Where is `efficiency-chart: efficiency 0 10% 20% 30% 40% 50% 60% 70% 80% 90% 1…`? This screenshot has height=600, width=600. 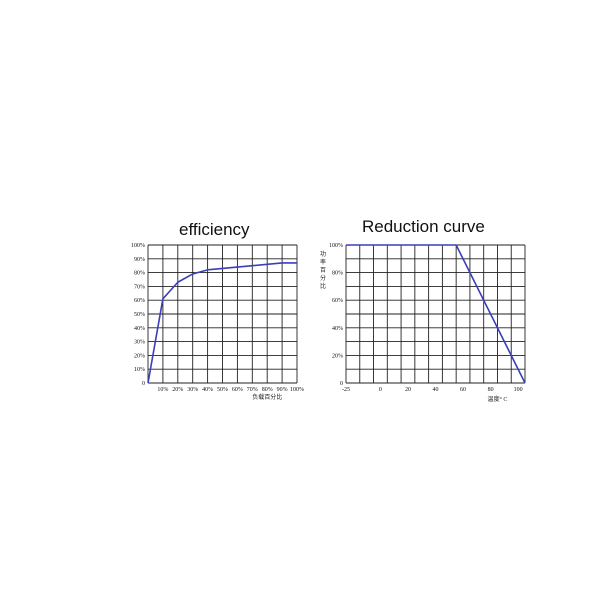
efficiency-chart: efficiency 0 10% 20% 30% 40% 50% 60% 70% 80% 90% 1… is located at coordinates (205, 310).